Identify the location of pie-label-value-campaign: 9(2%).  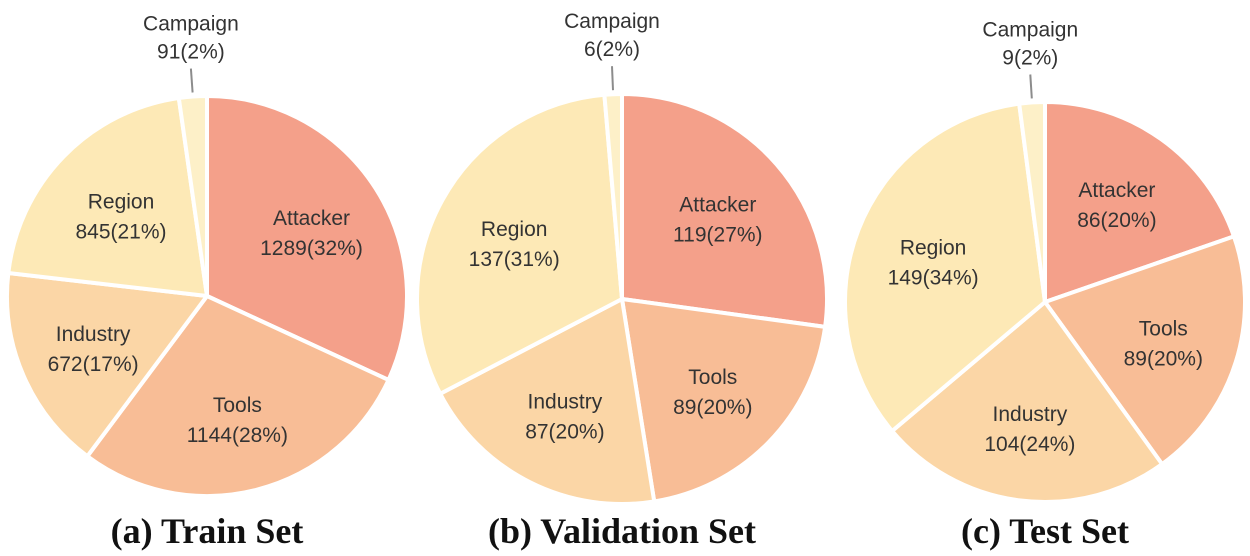
(1030, 58).